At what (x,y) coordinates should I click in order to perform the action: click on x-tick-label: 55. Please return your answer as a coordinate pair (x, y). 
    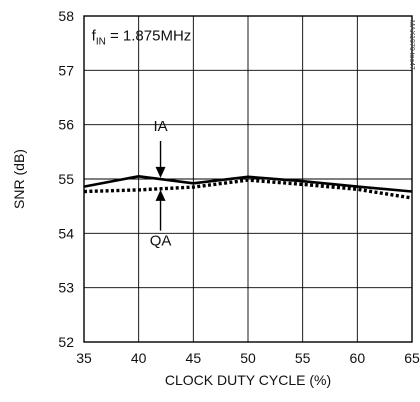
    Looking at the image, I should click on (303, 358).